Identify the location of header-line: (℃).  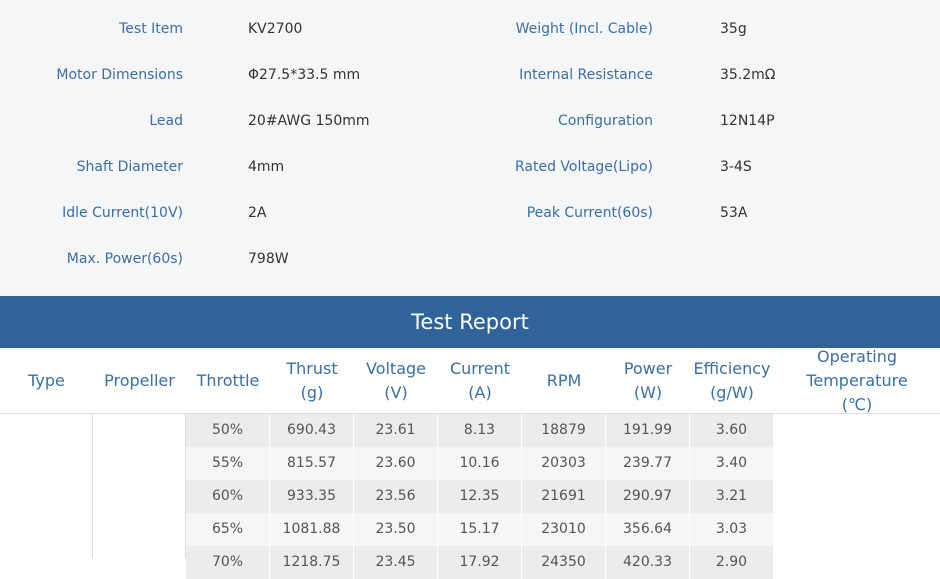
(857, 404).